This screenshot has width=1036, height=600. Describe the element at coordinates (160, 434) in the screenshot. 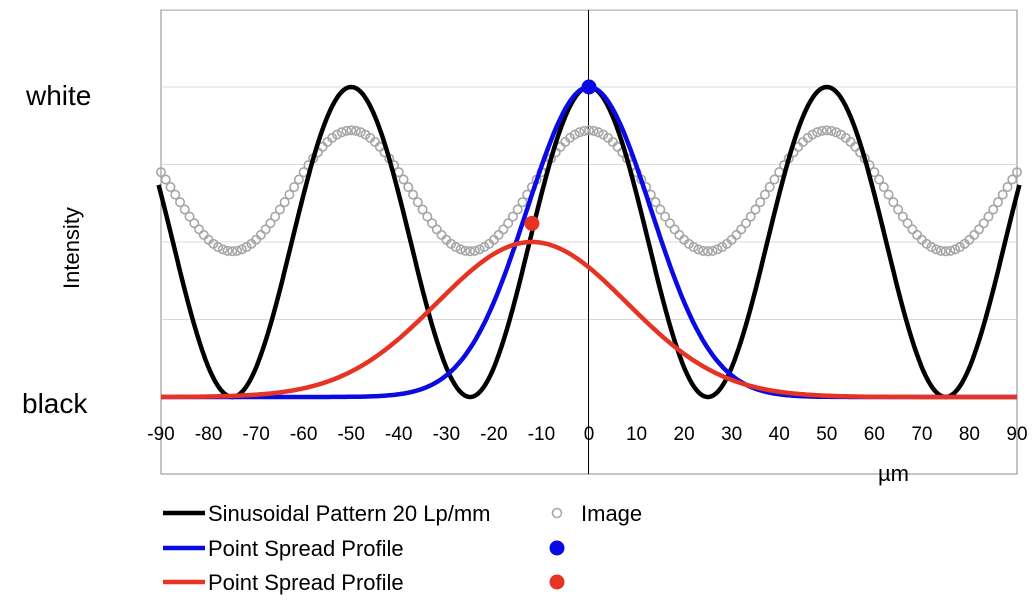

I see `x-tick-label: -90` at that location.